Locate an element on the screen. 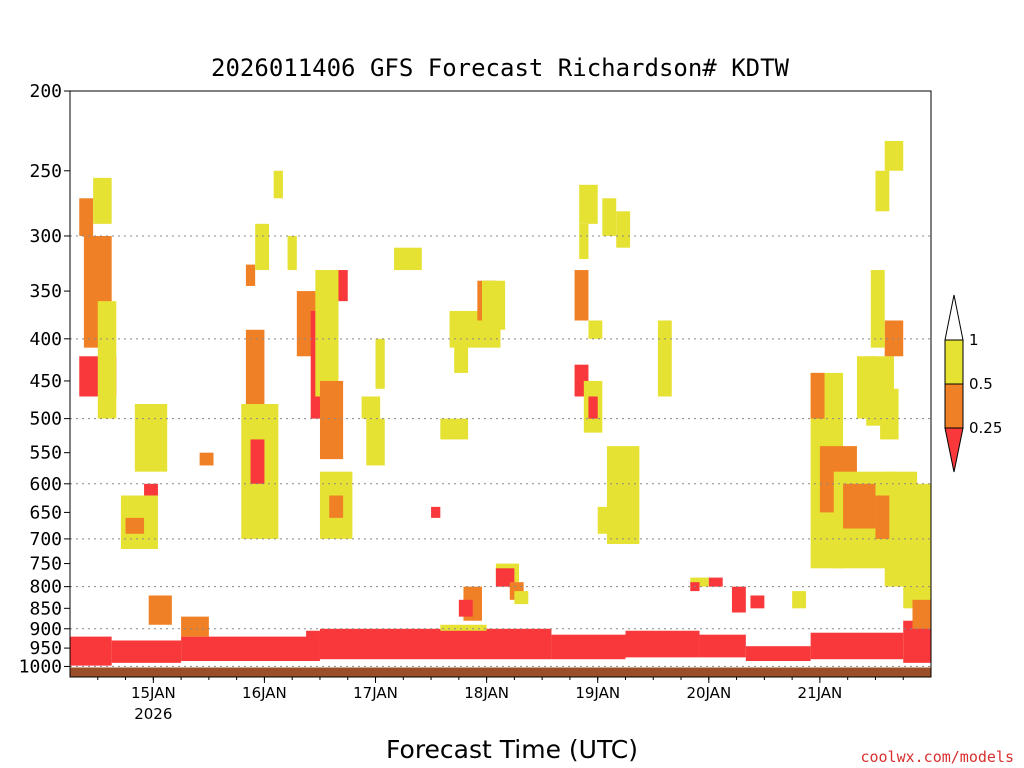 The width and height of the screenshot is (1024, 768). y-tick-label: 500 is located at coordinates (45, 419).